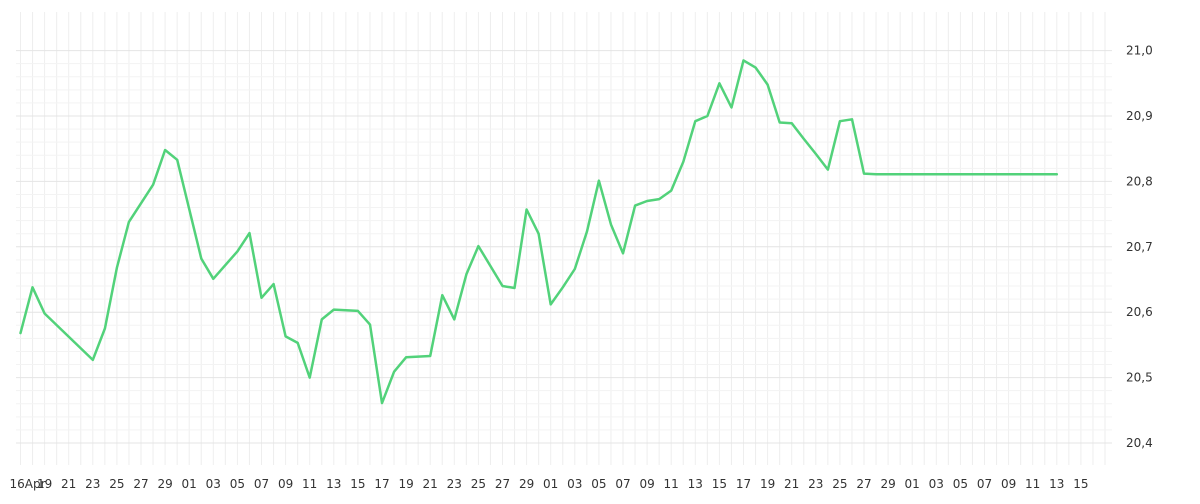 This screenshot has width=1200, height=504. Describe the element at coordinates (1139, 181) in the screenshot. I see `y-tick-label: 20,8` at that location.